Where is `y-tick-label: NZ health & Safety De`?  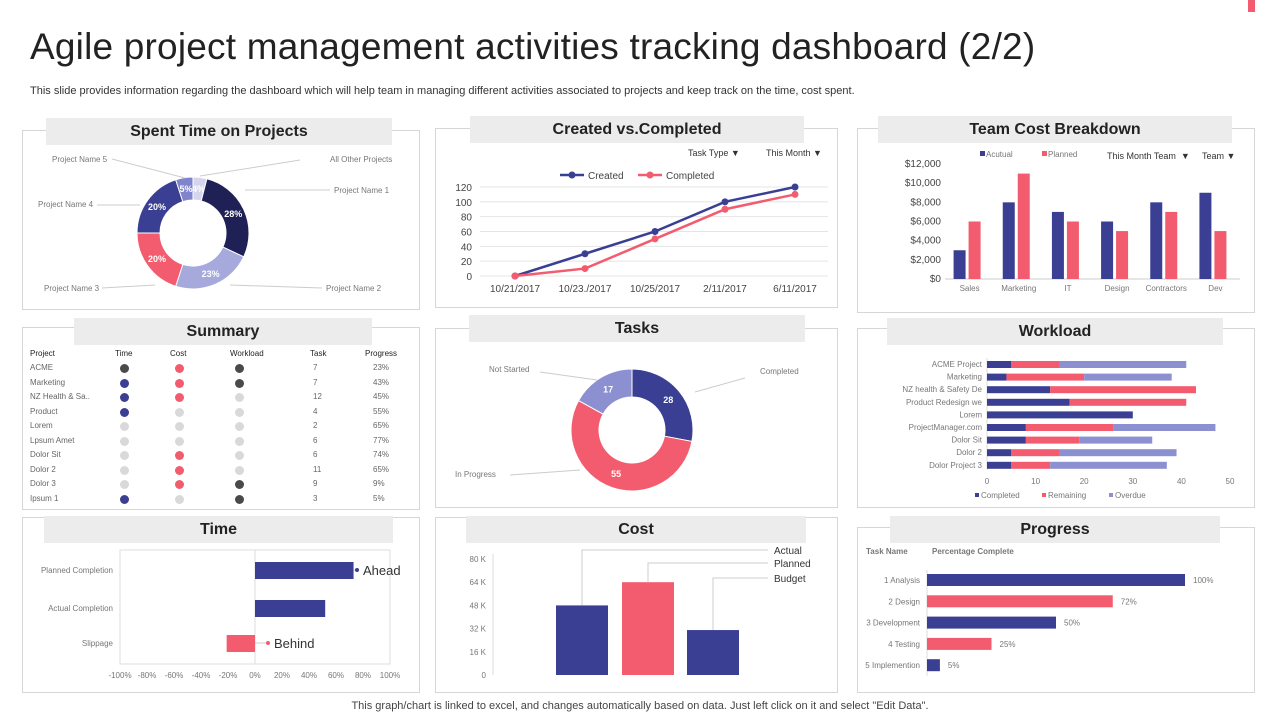 y-tick-label: NZ health & Safety De is located at coordinates (942, 389).